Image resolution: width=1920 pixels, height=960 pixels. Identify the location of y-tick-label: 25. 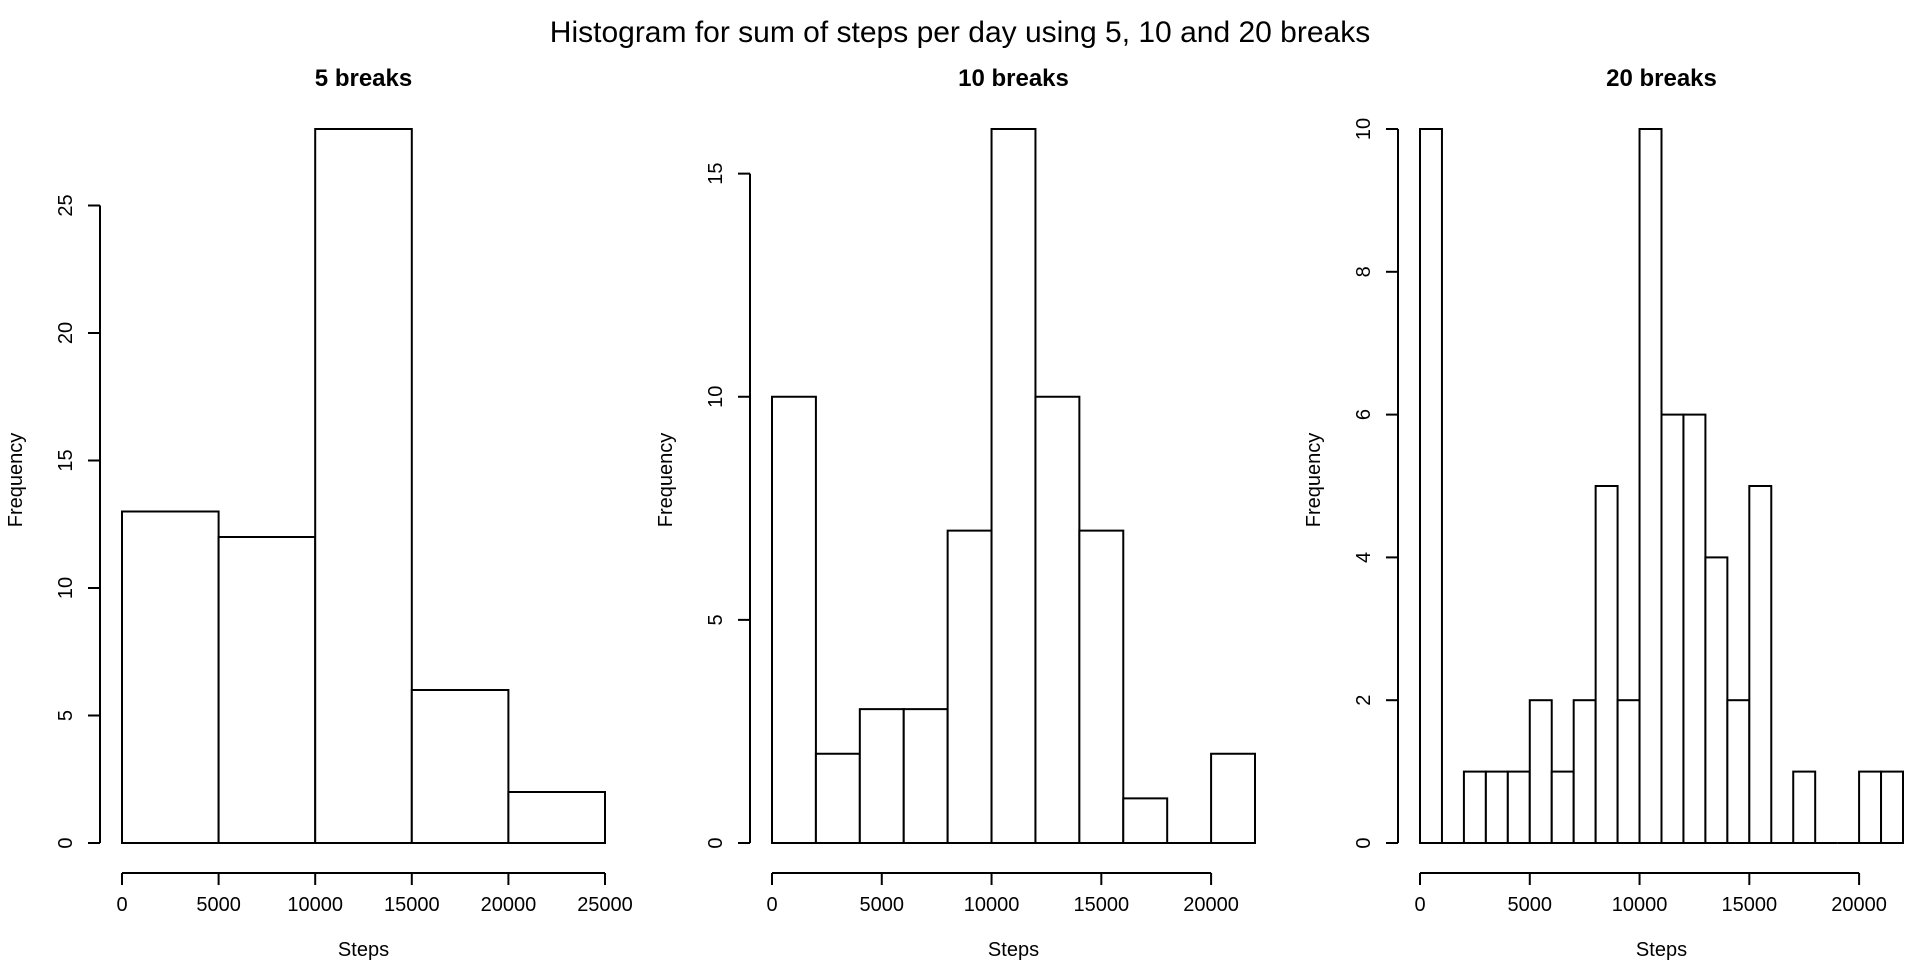
(66, 205).